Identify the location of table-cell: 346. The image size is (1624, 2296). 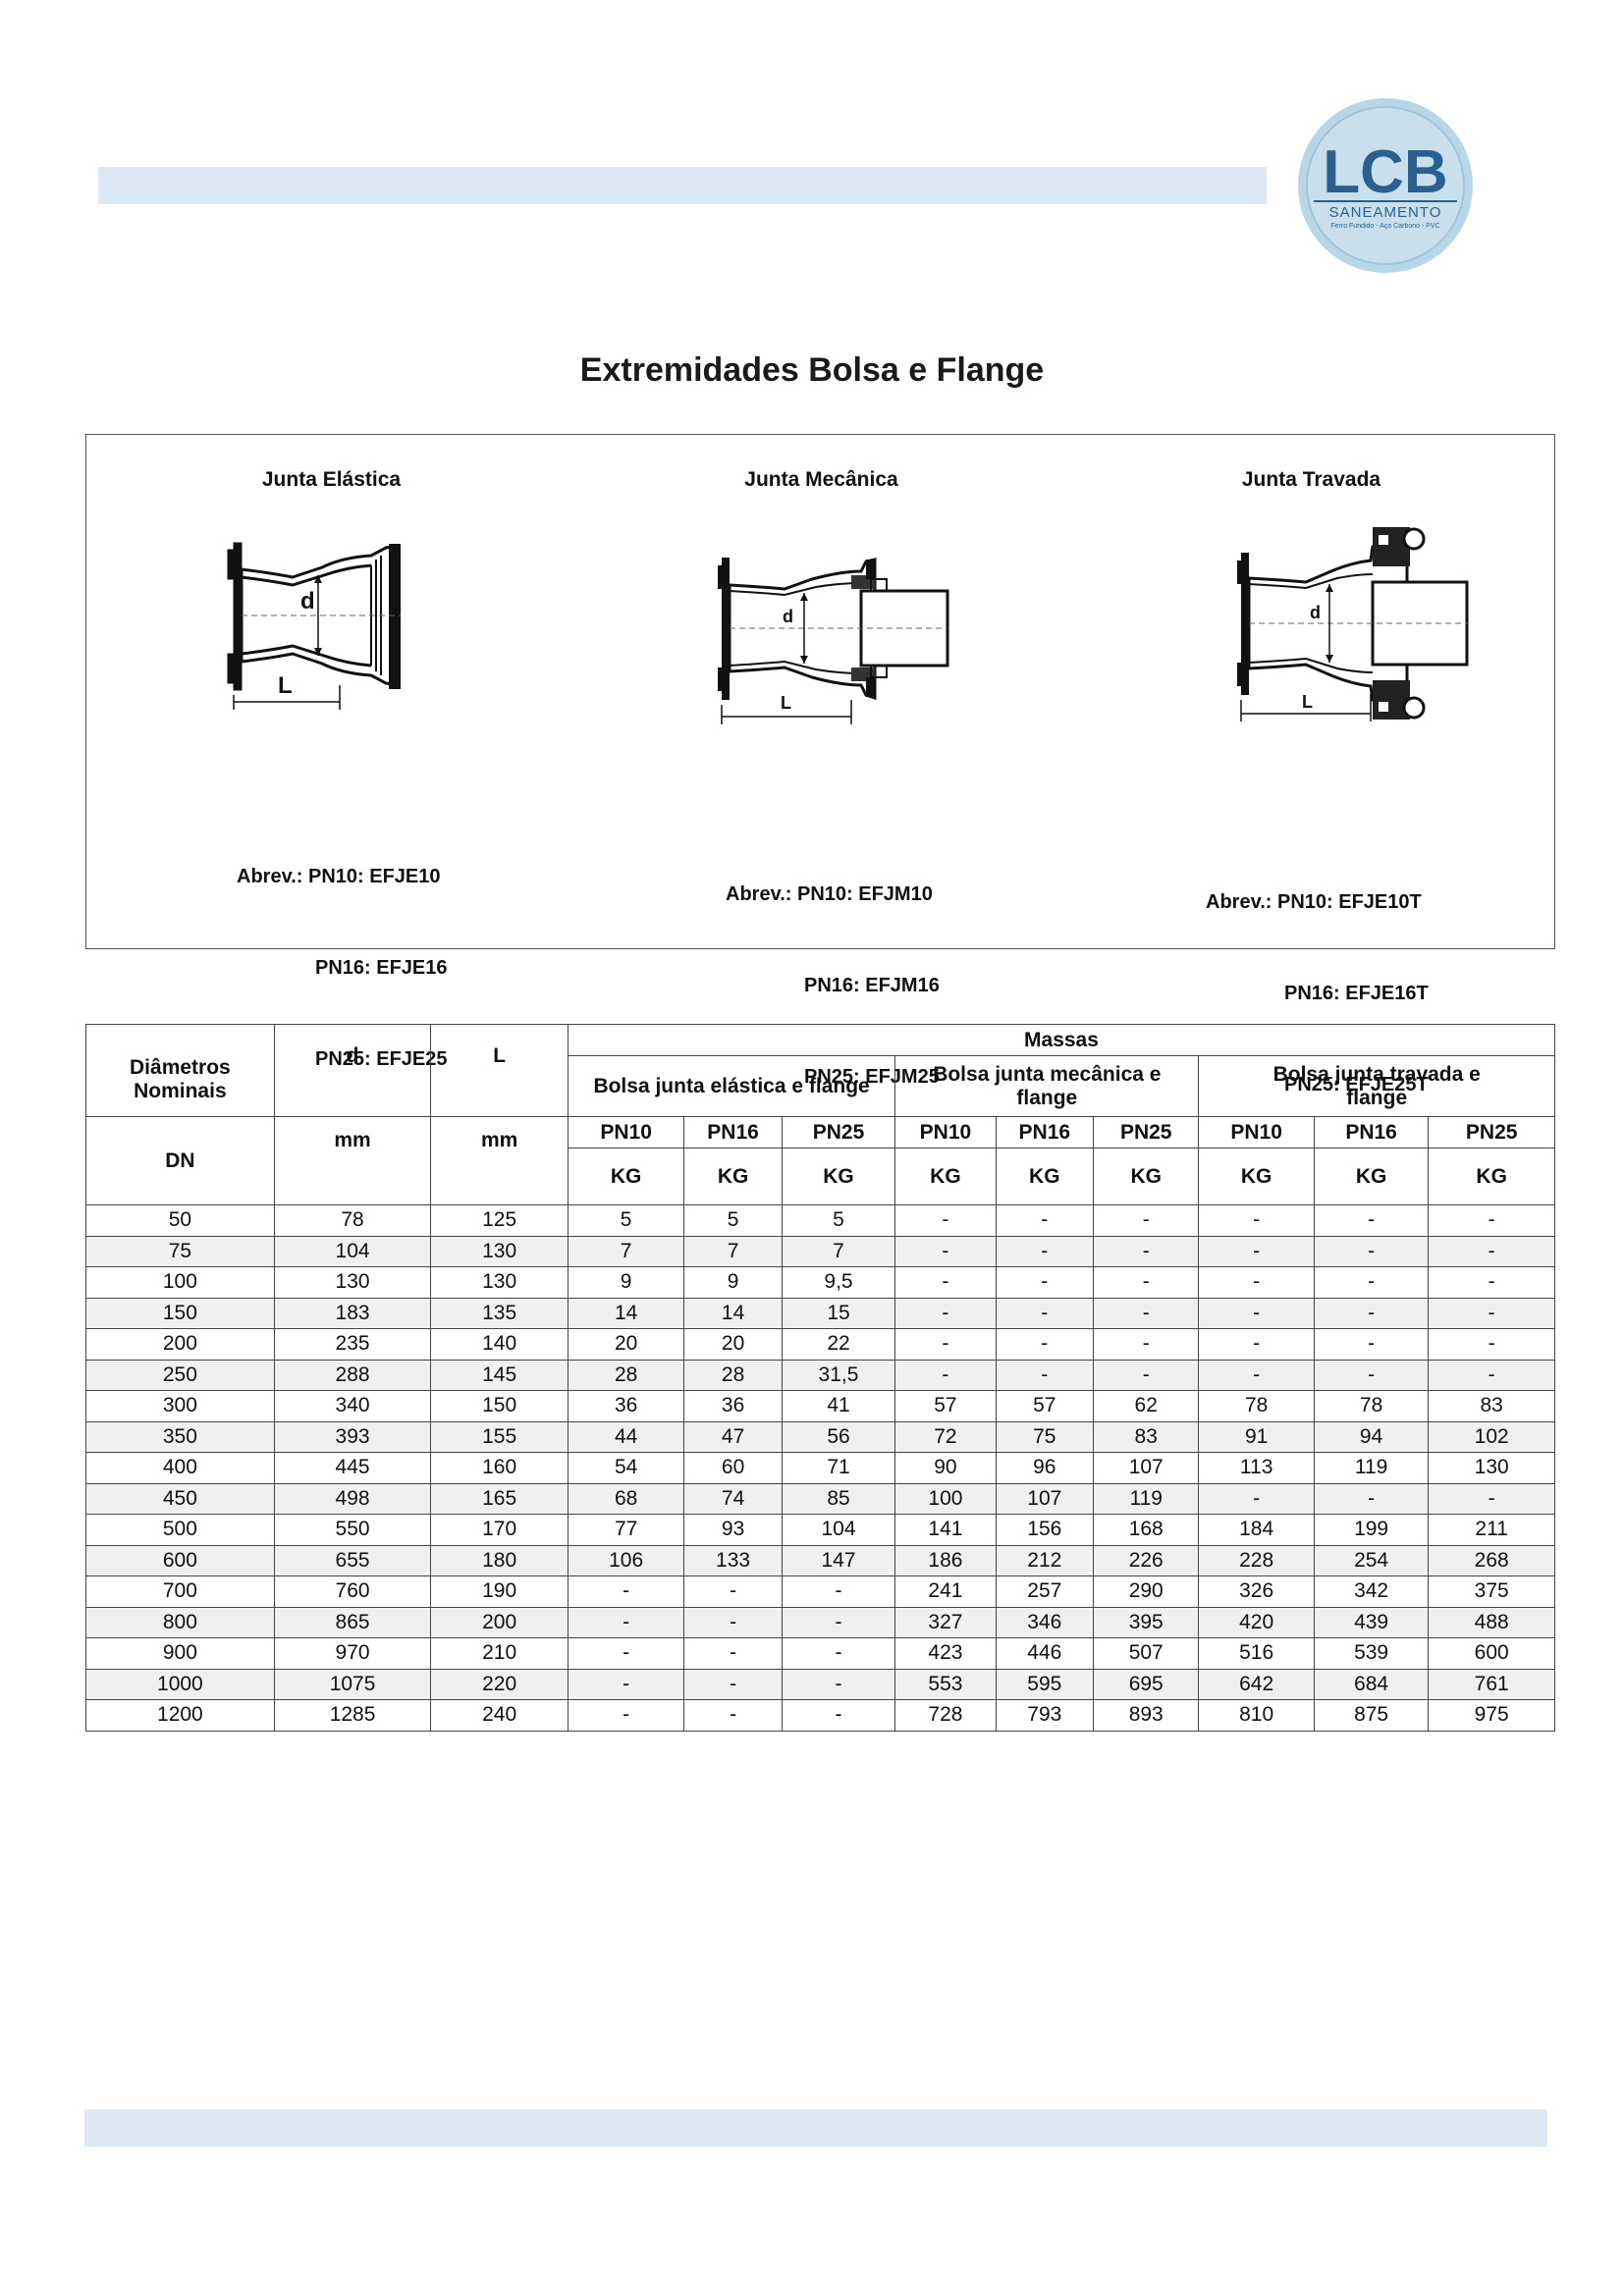
(1045, 1622).